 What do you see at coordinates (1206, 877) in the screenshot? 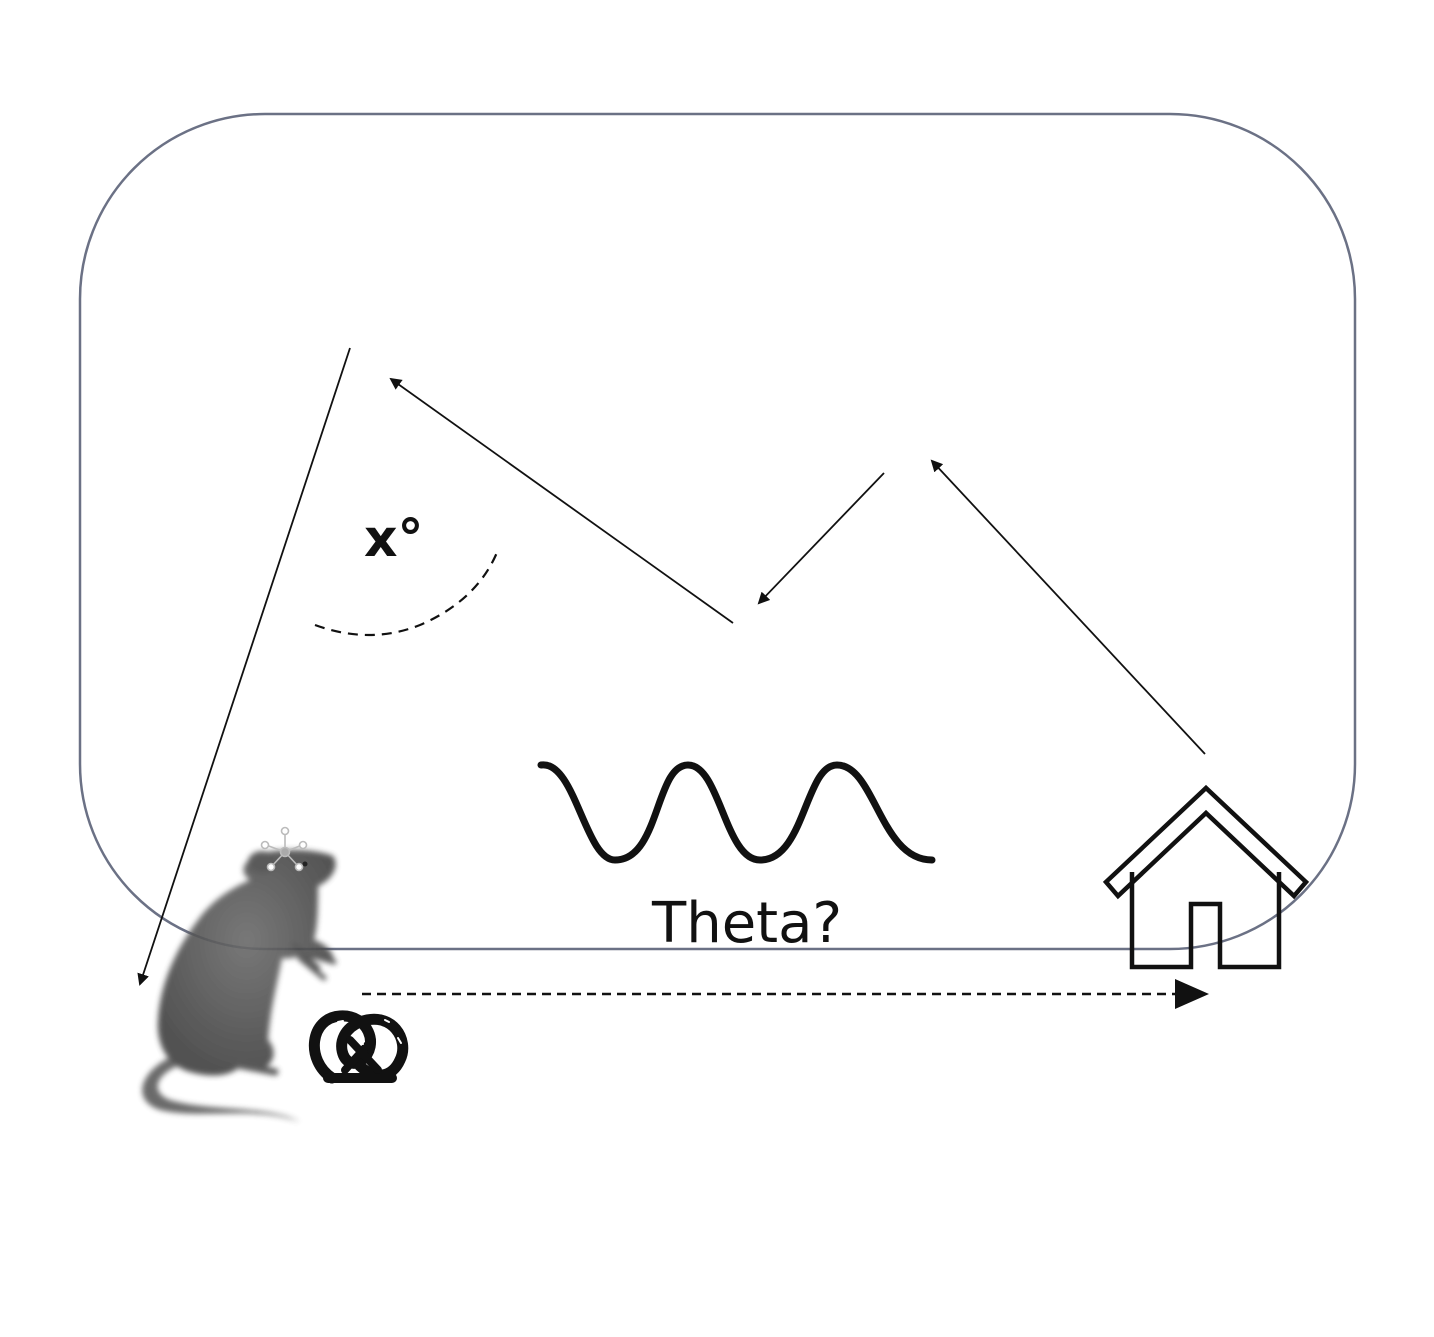
I see `house-icon` at bounding box center [1206, 877].